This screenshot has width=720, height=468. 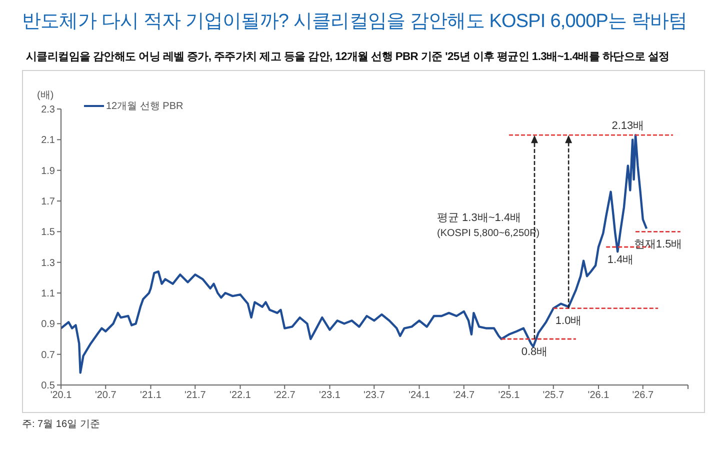 What do you see at coordinates (620, 260) in the screenshot?
I see `annotation: 1.4배` at bounding box center [620, 260].